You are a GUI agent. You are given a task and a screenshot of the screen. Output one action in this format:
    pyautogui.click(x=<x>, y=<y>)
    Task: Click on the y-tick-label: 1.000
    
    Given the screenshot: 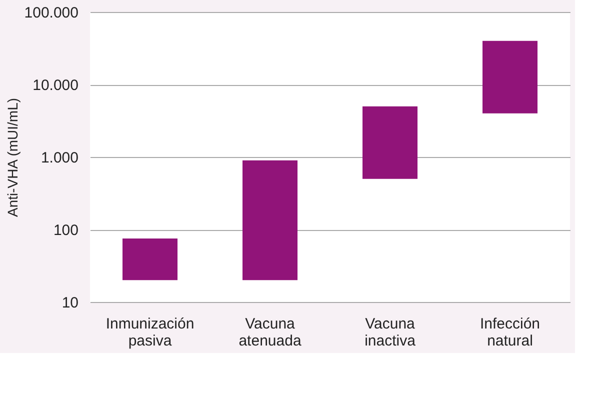 What is the action you would take?
    pyautogui.click(x=59, y=158)
    